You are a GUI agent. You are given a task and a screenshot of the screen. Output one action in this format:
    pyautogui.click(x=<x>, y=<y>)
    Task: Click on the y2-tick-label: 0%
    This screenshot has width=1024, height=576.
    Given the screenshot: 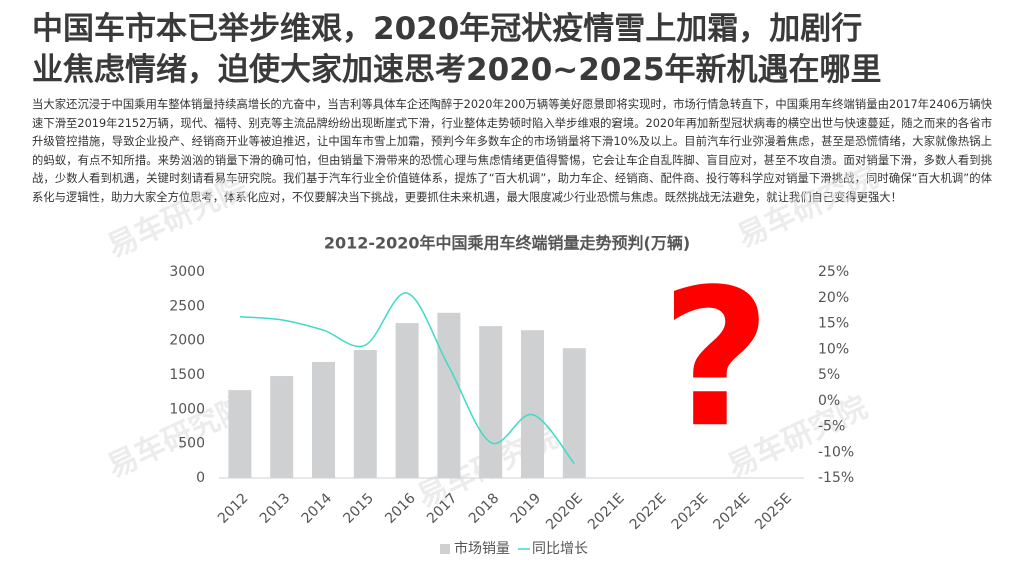 What is the action you would take?
    pyautogui.click(x=829, y=401)
    